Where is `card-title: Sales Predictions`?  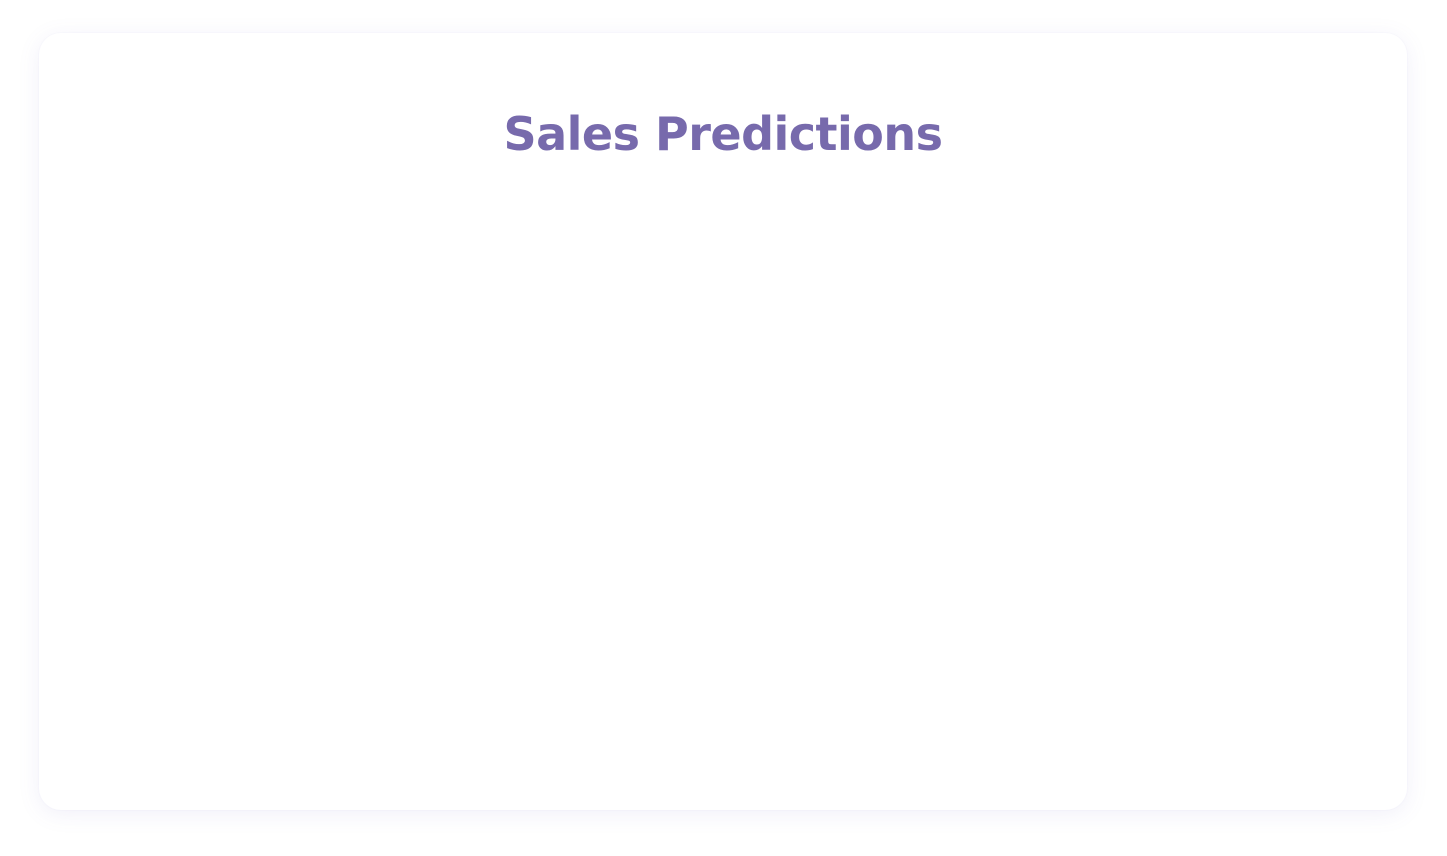
card-title: Sales Predictions is located at coordinates (723, 134).